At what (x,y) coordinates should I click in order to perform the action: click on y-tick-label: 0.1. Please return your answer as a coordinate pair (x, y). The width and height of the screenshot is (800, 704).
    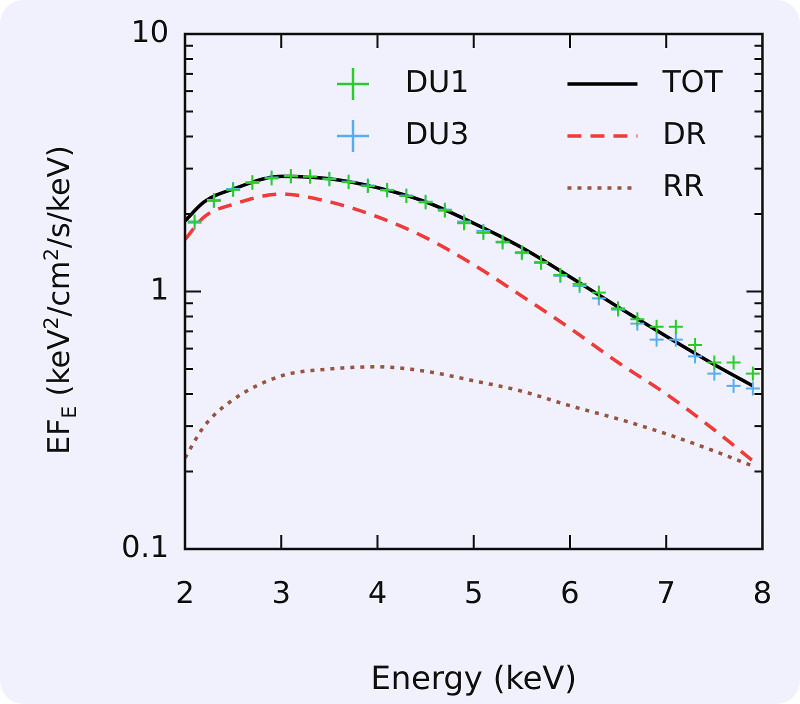
    Looking at the image, I should click on (145, 547).